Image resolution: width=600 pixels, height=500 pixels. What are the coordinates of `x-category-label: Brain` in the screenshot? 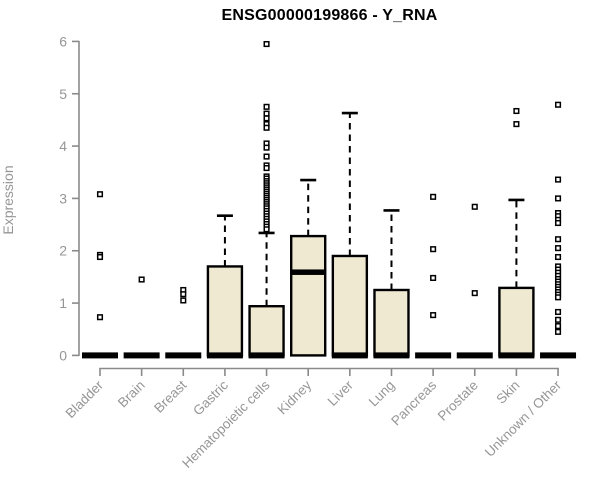 It's located at (131, 394).